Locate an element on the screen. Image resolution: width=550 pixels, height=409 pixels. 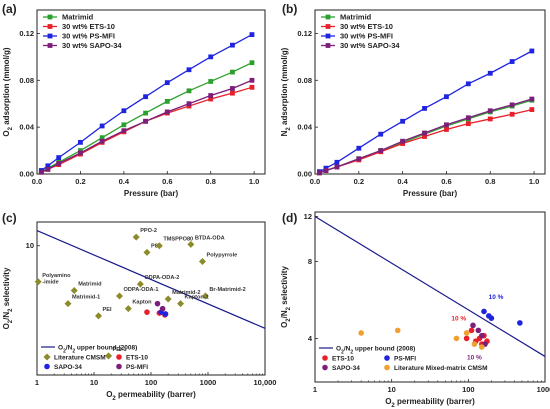
point-label: Br-Matrimid-2 is located at coordinates (227, 290).